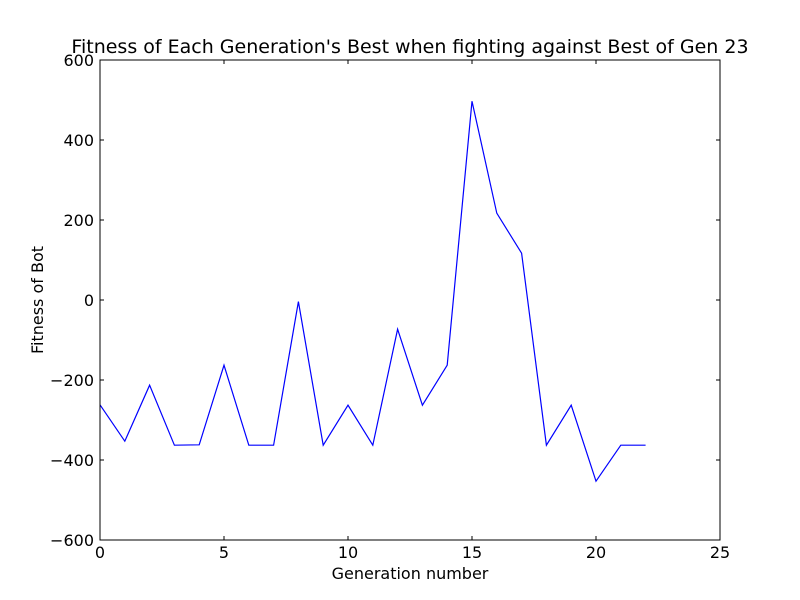 The image size is (800, 600). I want to click on y-axis-label: Fitness of Bot, so click(37, 300).